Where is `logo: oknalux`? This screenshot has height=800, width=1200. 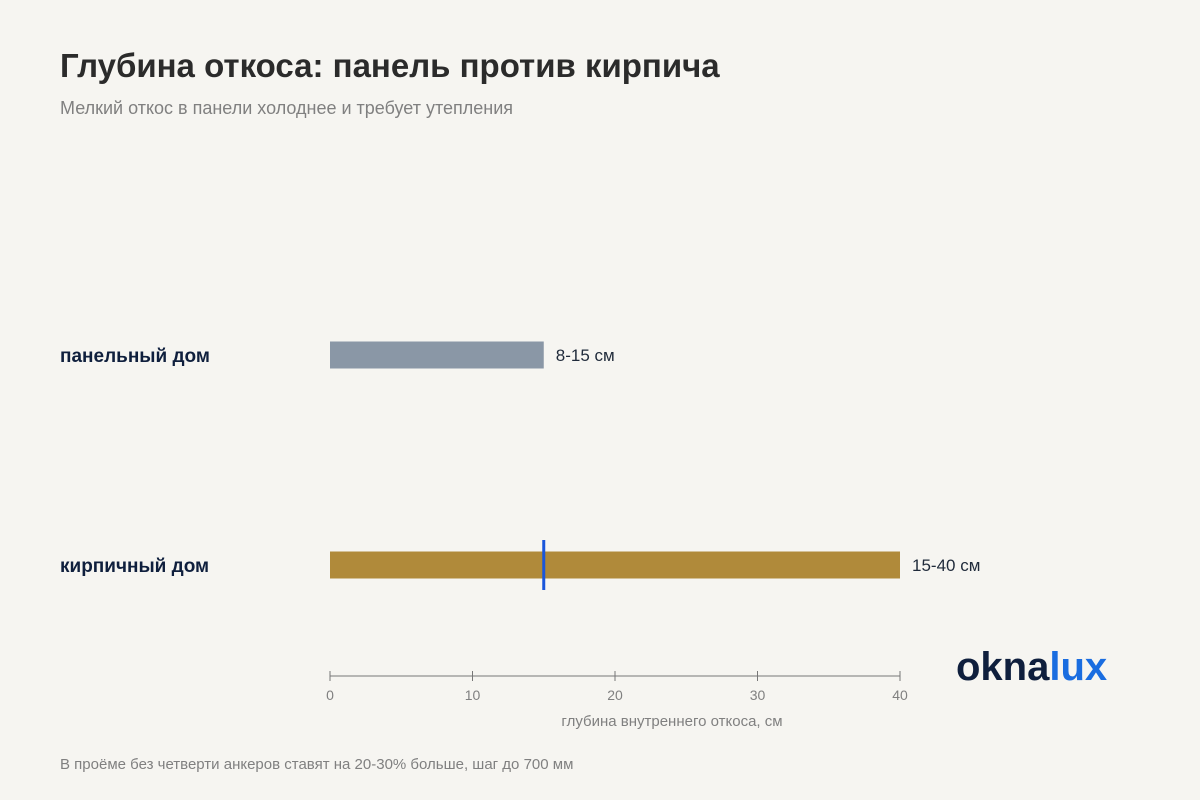 logo: oknalux is located at coordinates (1031, 667).